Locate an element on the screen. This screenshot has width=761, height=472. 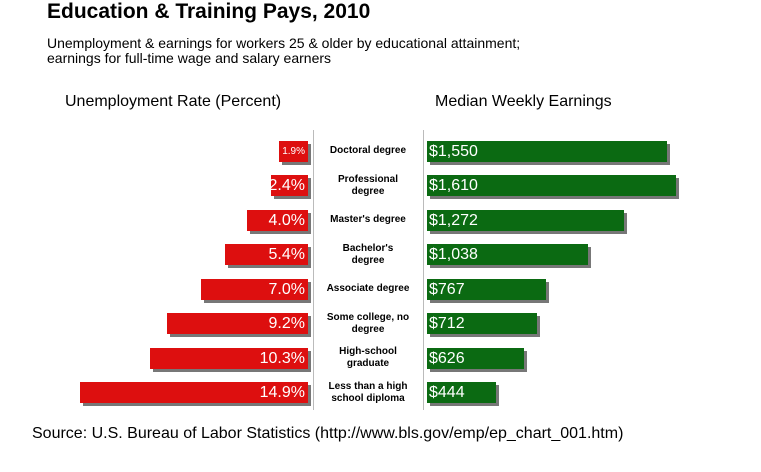
value-label: 4.0% is located at coordinates (286, 220).